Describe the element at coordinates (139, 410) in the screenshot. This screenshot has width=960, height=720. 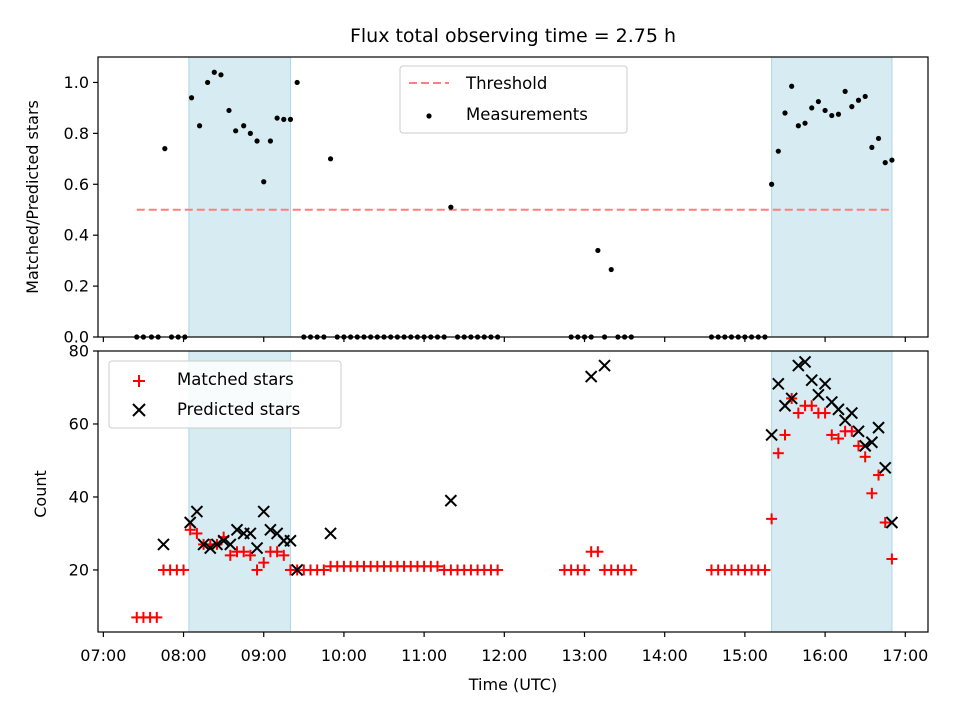
I see `legend-predicted-swatch` at that location.